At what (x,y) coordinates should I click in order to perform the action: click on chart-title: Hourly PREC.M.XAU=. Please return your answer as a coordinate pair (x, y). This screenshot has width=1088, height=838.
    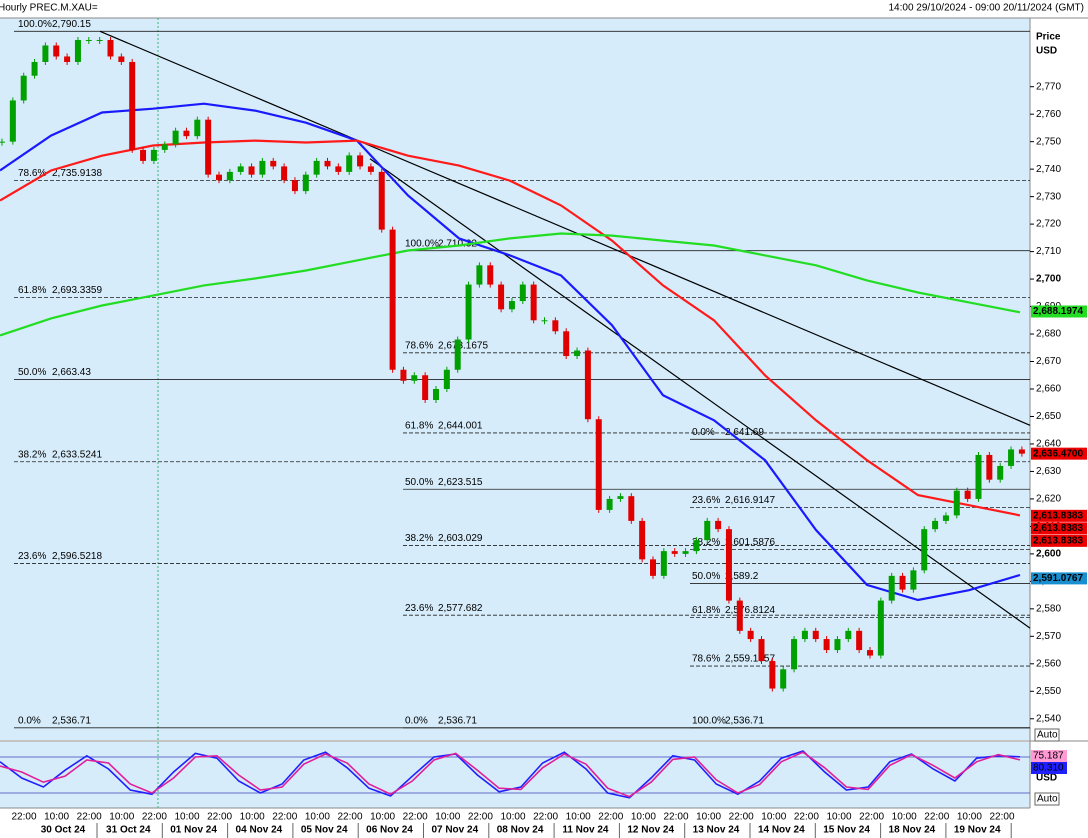
    Looking at the image, I should click on (49, 8).